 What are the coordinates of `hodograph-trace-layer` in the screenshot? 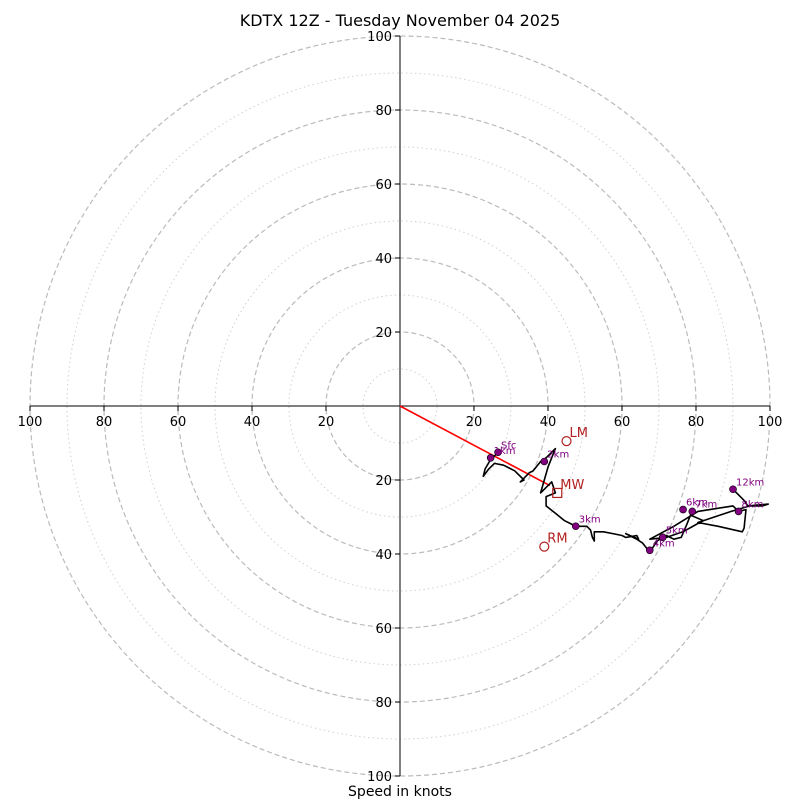 It's located at (626, 500).